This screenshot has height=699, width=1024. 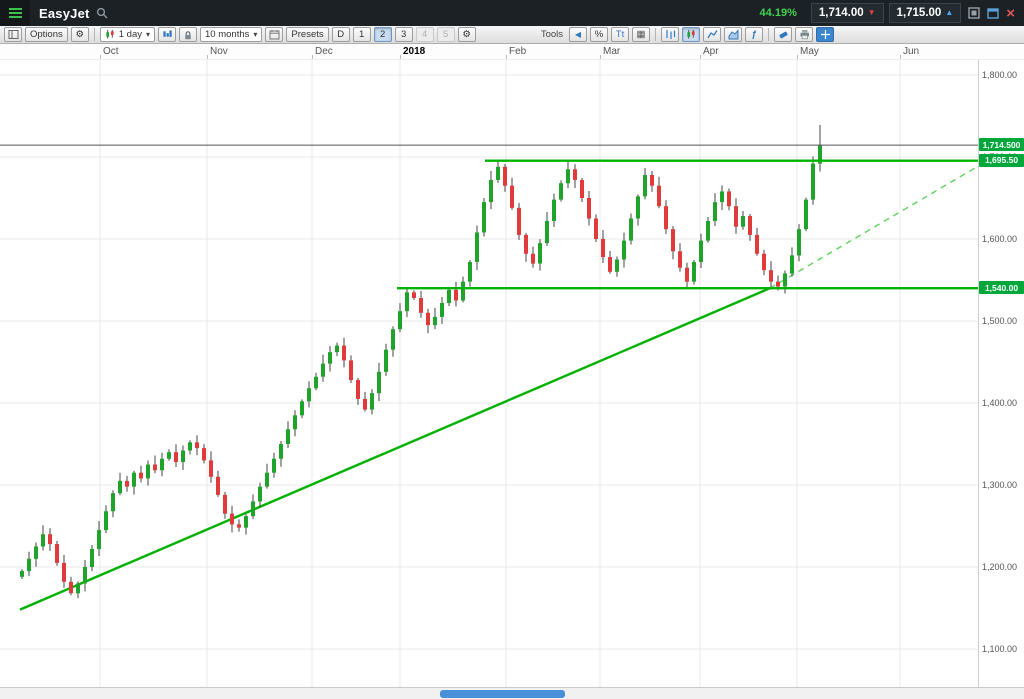 I want to click on chart-style-icon, so click(x=167, y=33).